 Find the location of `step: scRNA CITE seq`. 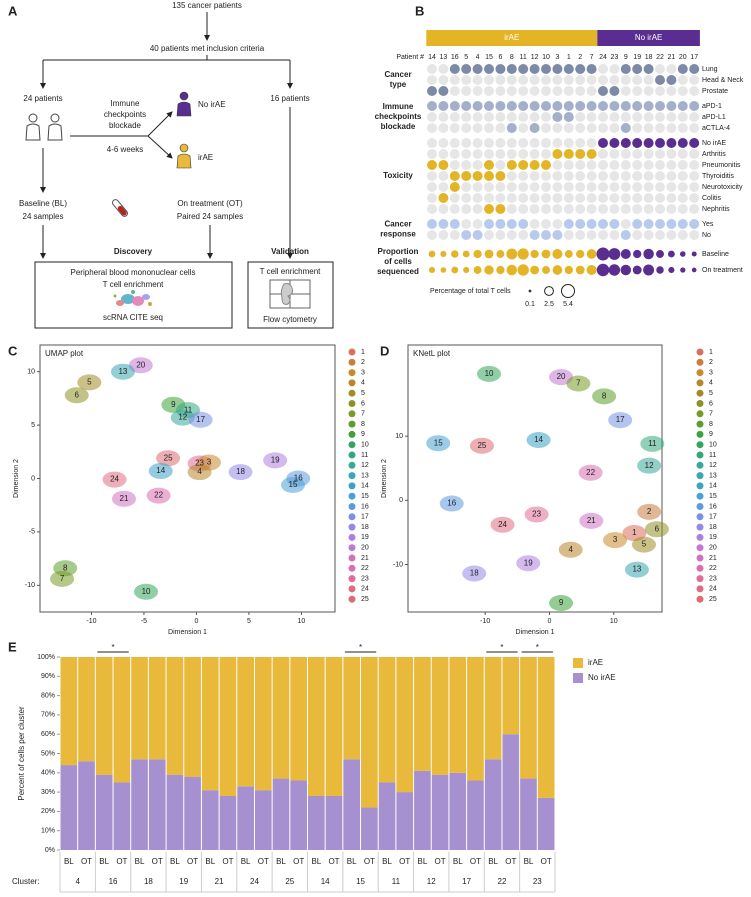

step: scRNA CITE seq is located at coordinates (133, 317).